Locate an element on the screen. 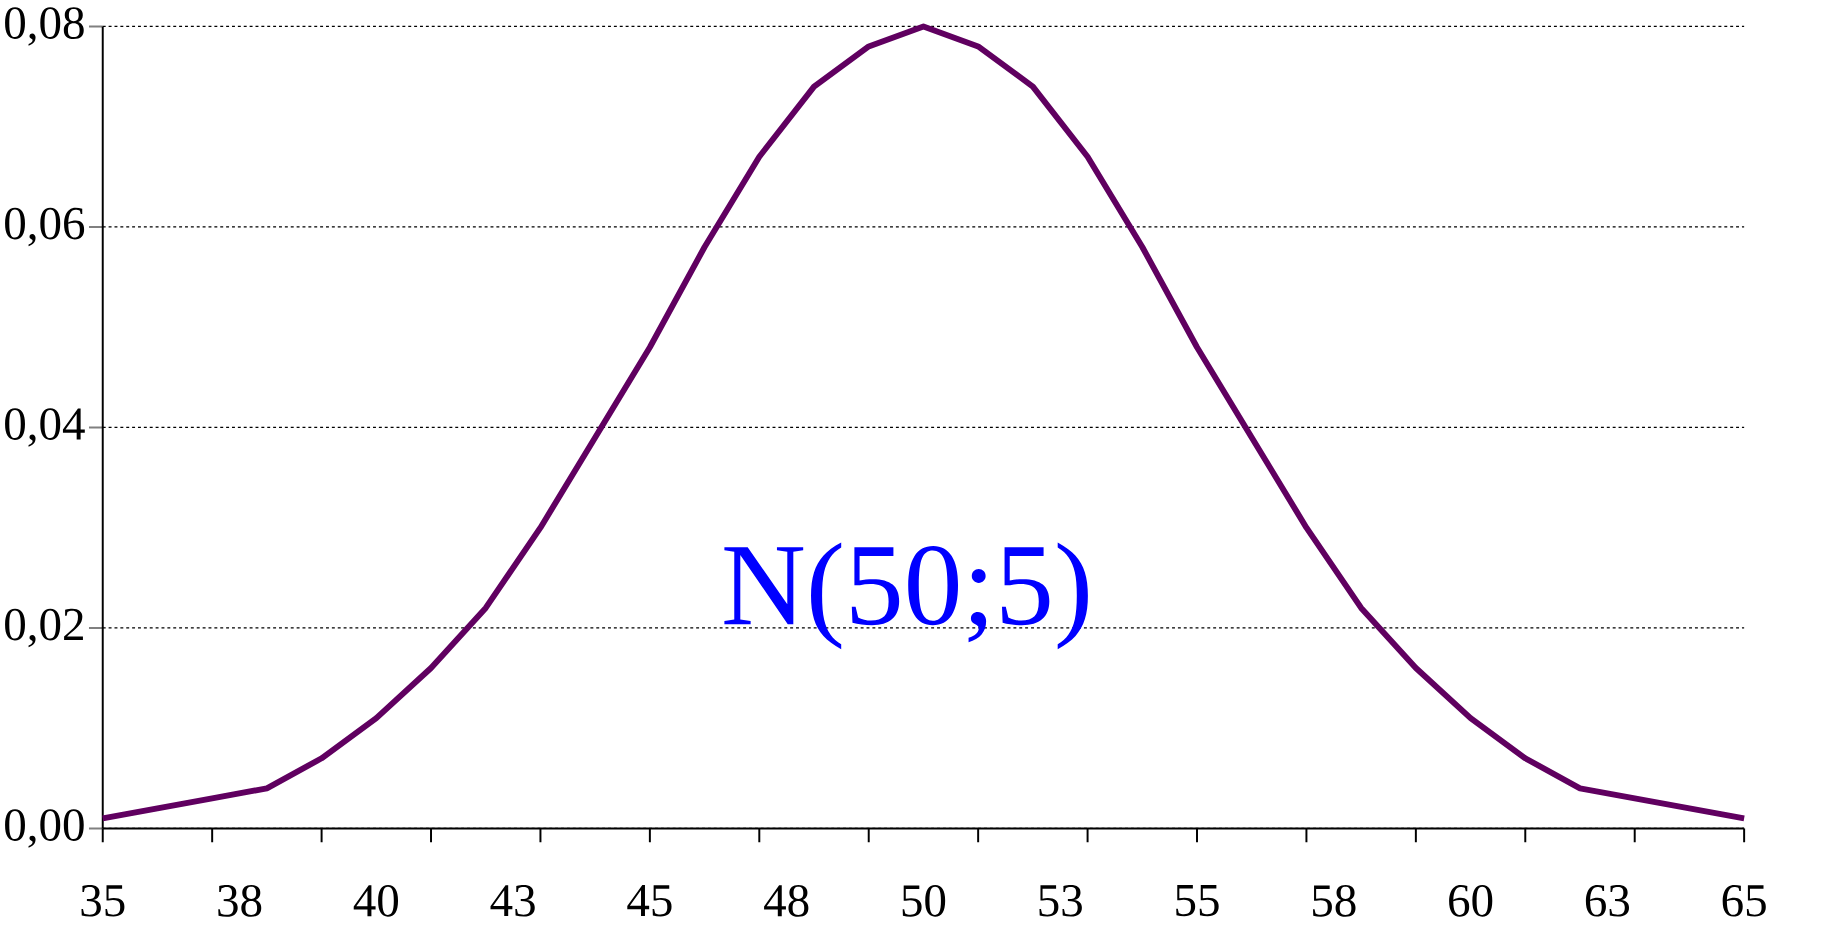 The image size is (1845, 934). x-tick-label: 35 is located at coordinates (103, 901).